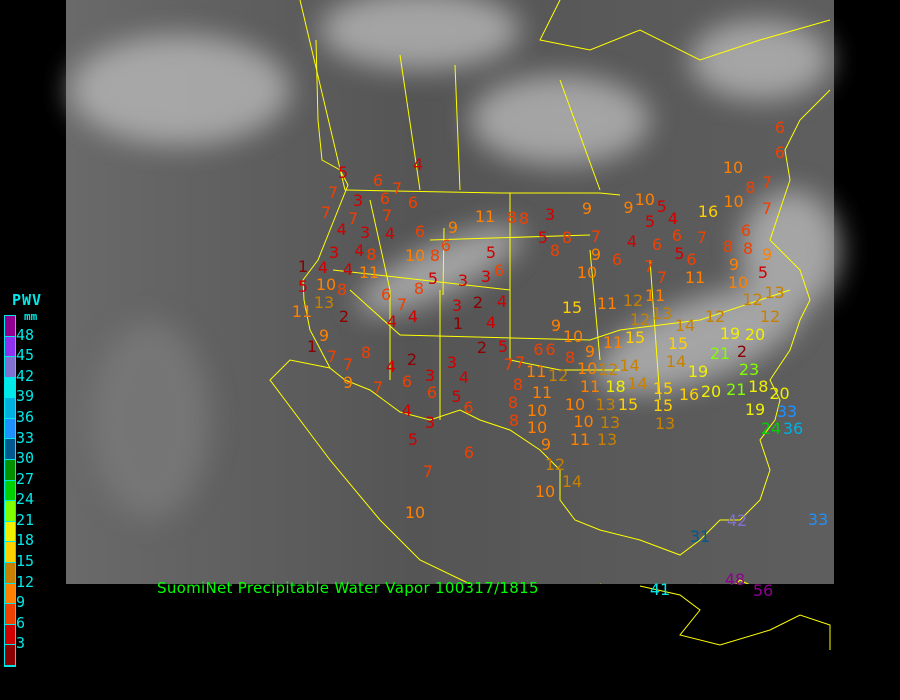 The height and width of the screenshot is (700, 900). Describe the element at coordinates (25, 581) in the screenshot. I see `legend-tick-label: 12` at that location.